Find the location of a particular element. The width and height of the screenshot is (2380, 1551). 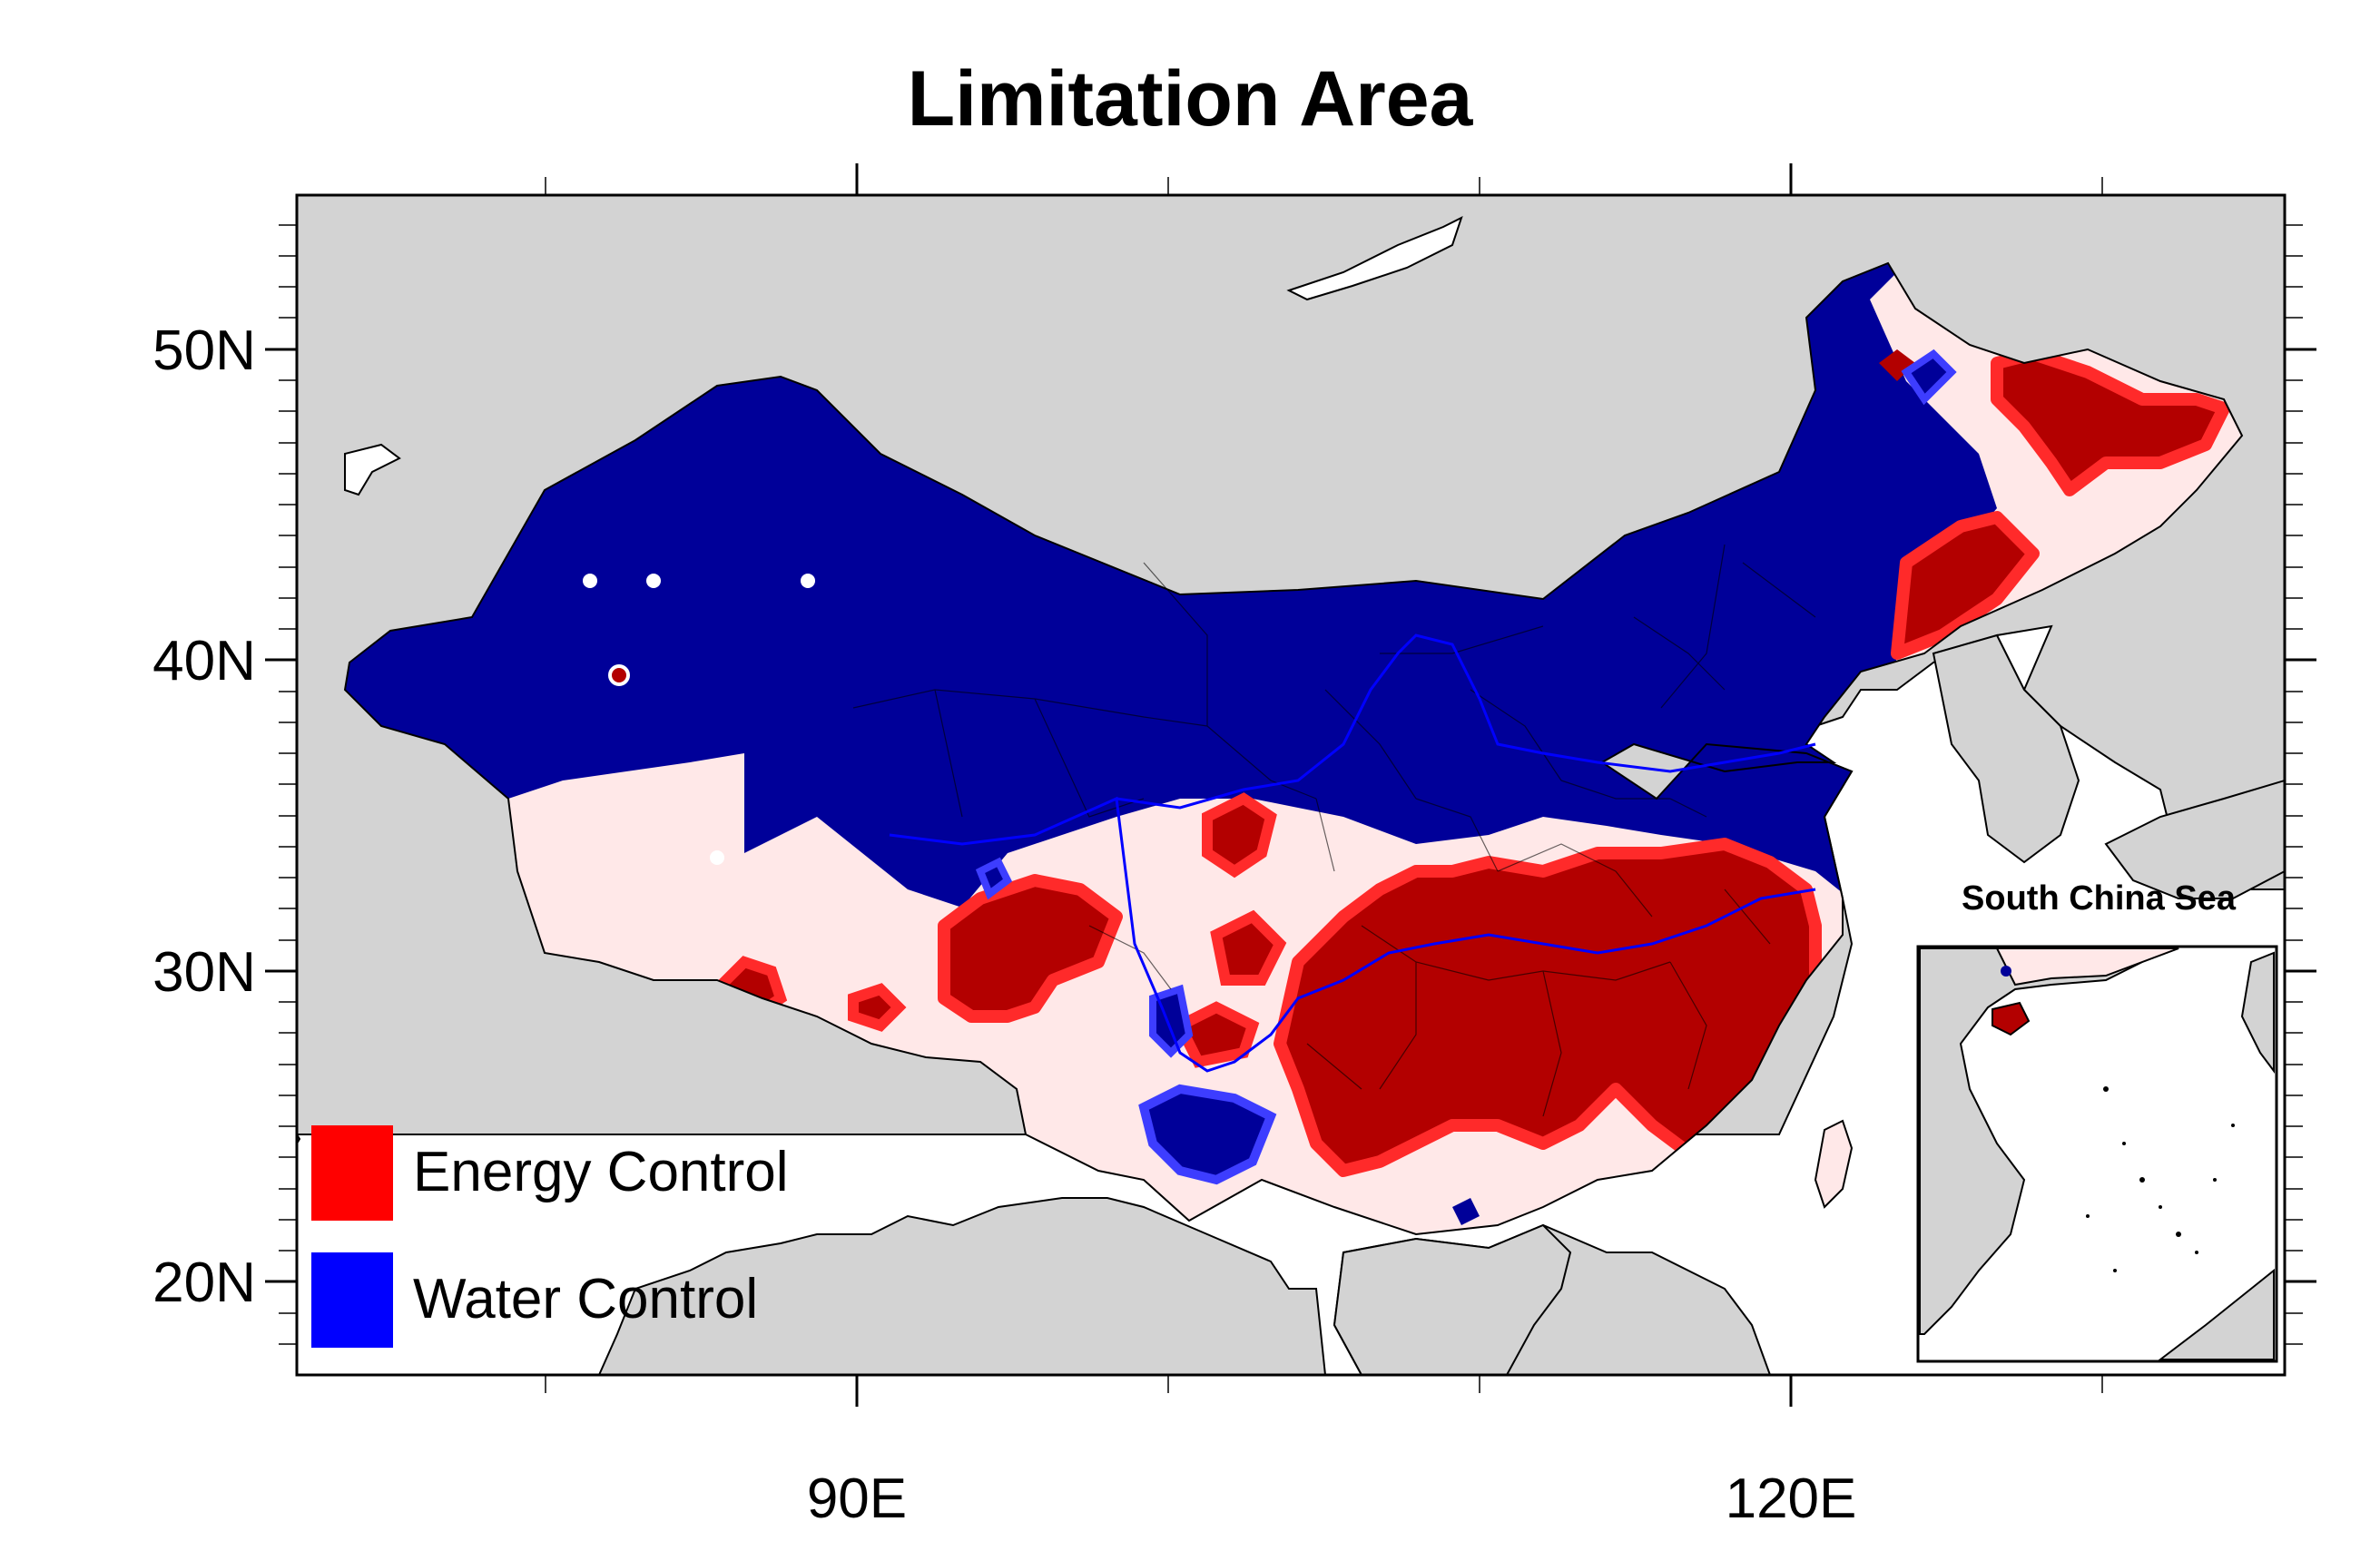

inset-borneo is located at coordinates (2216, 1314).